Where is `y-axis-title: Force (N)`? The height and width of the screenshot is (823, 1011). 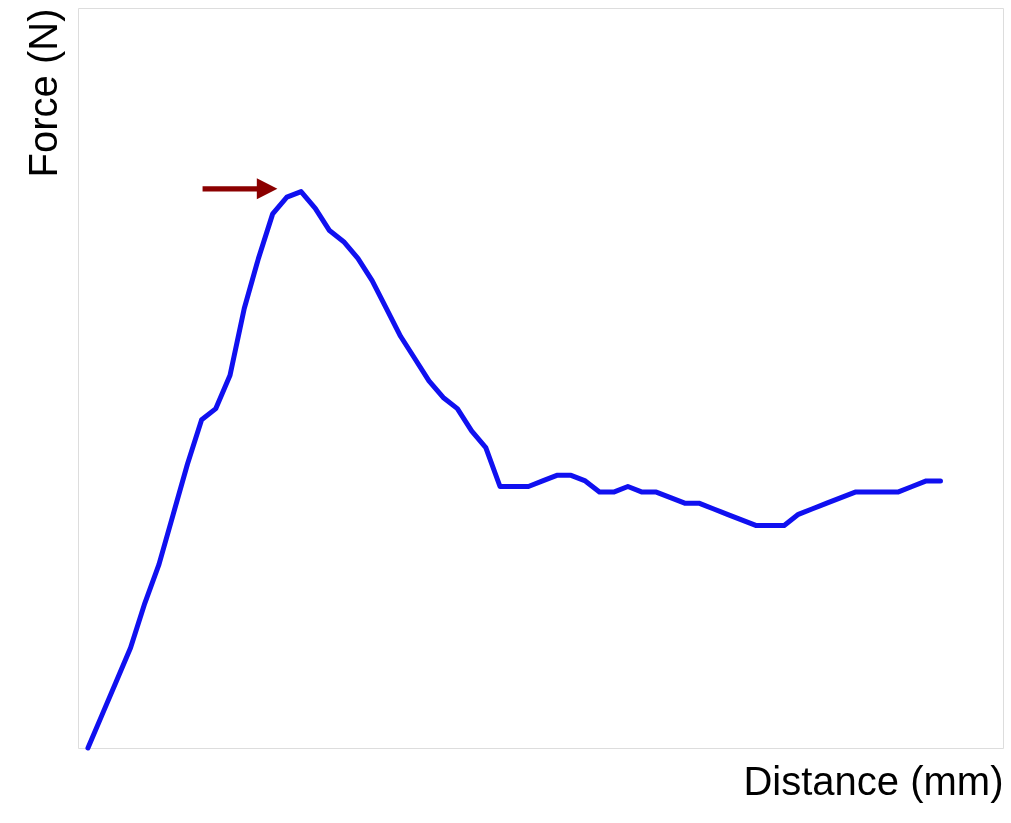
y-axis-title: Force (N) is located at coordinates (42, 93).